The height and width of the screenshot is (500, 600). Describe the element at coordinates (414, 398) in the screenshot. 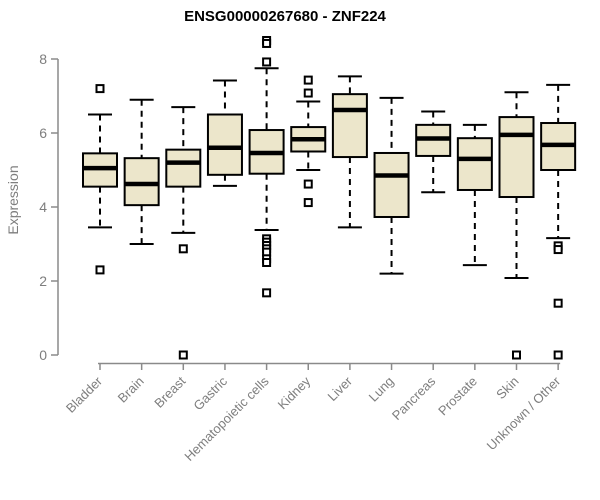

I see `x-category-label: Pancreas` at that location.